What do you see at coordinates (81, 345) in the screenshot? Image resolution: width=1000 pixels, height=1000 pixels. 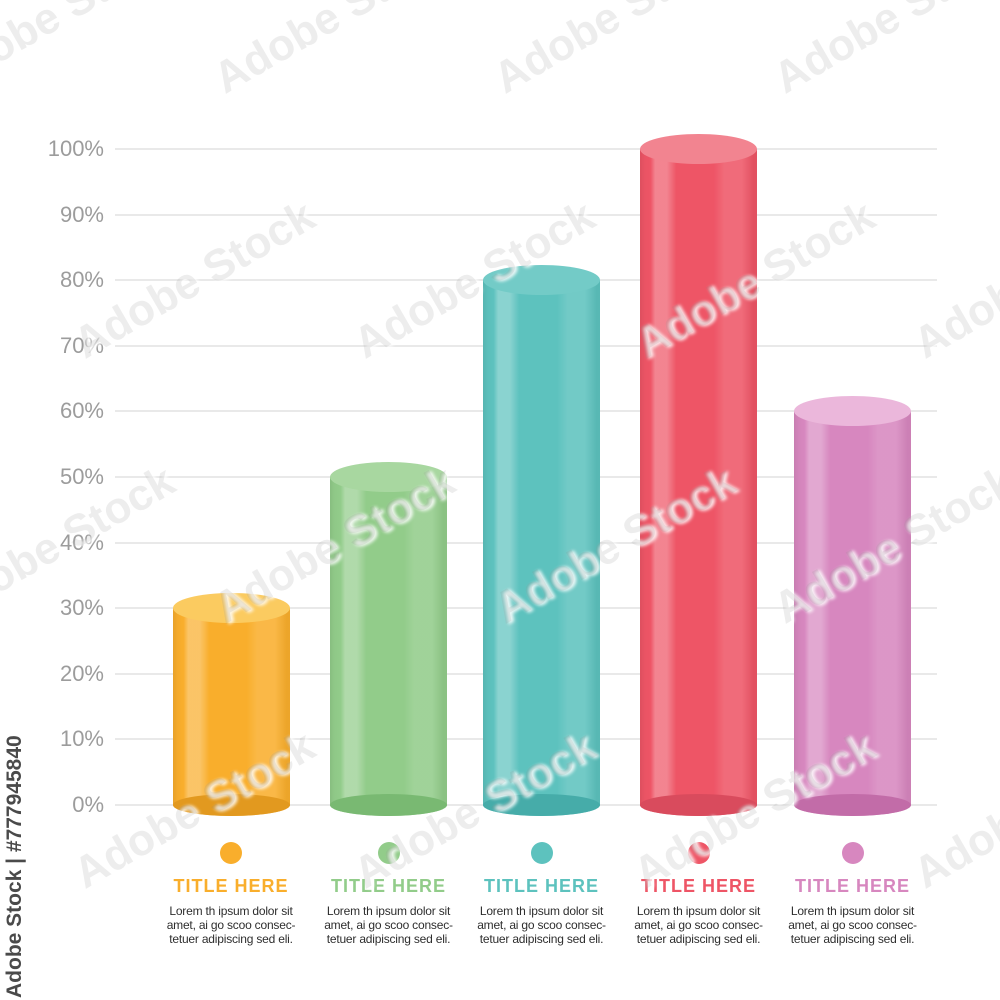 I see `y-axis-tick-label: 70%` at bounding box center [81, 345].